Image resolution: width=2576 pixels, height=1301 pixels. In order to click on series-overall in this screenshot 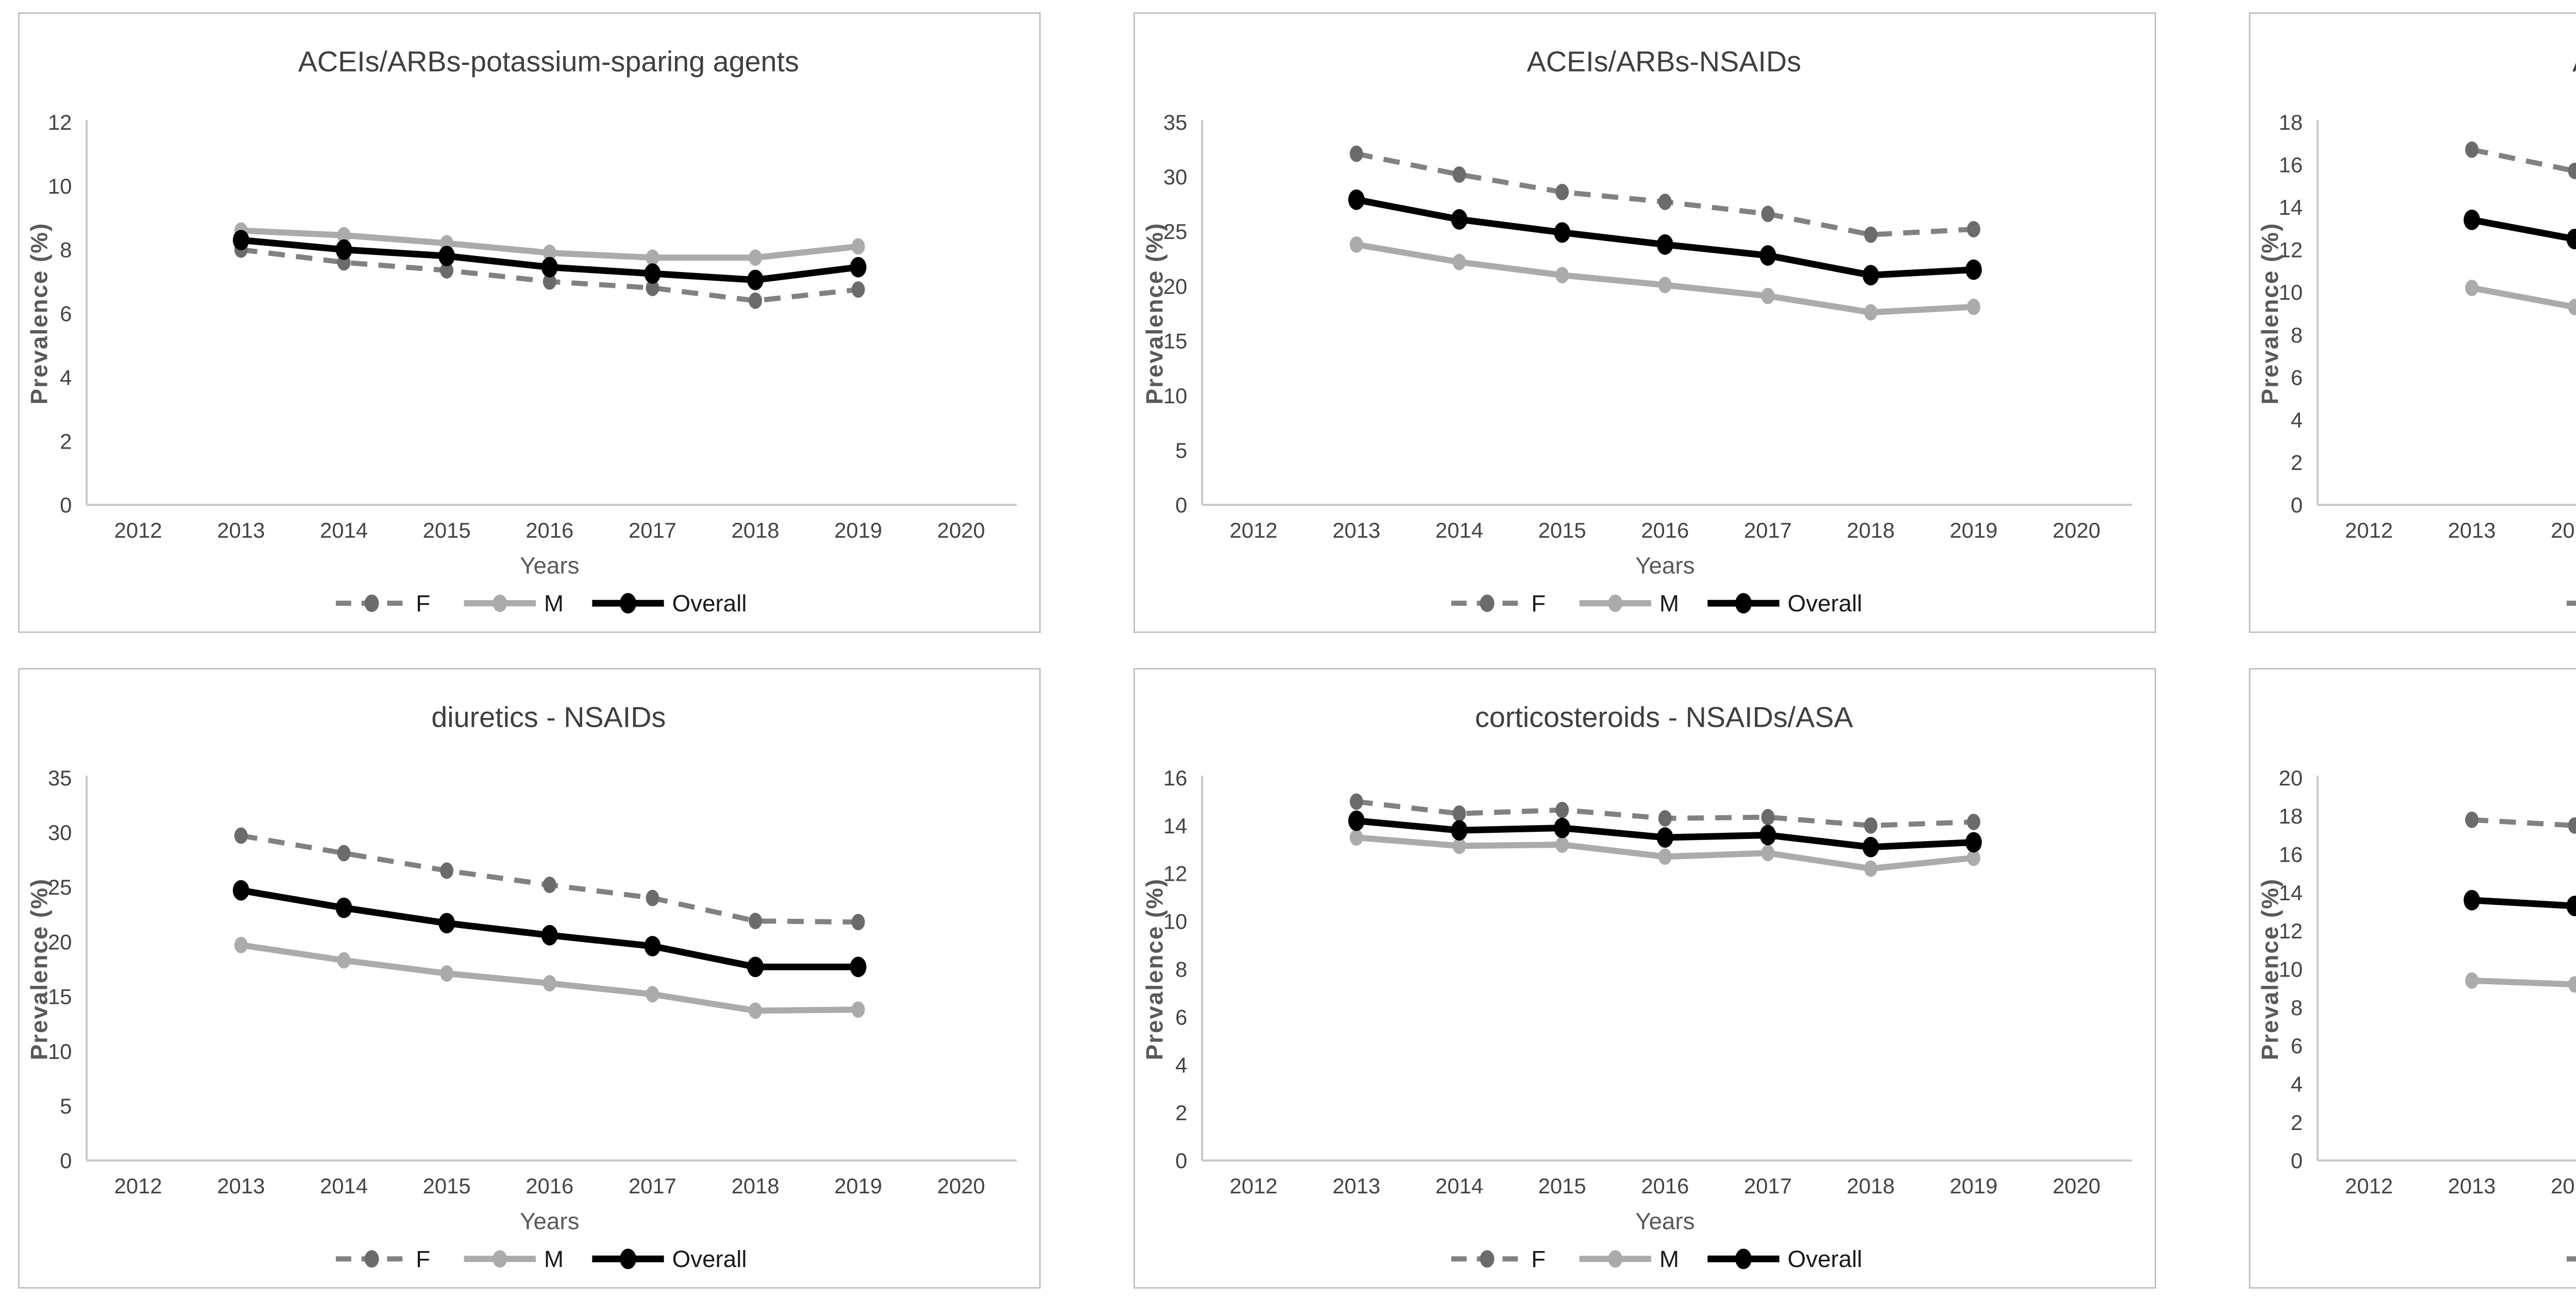, I will do `click(549, 260)`.